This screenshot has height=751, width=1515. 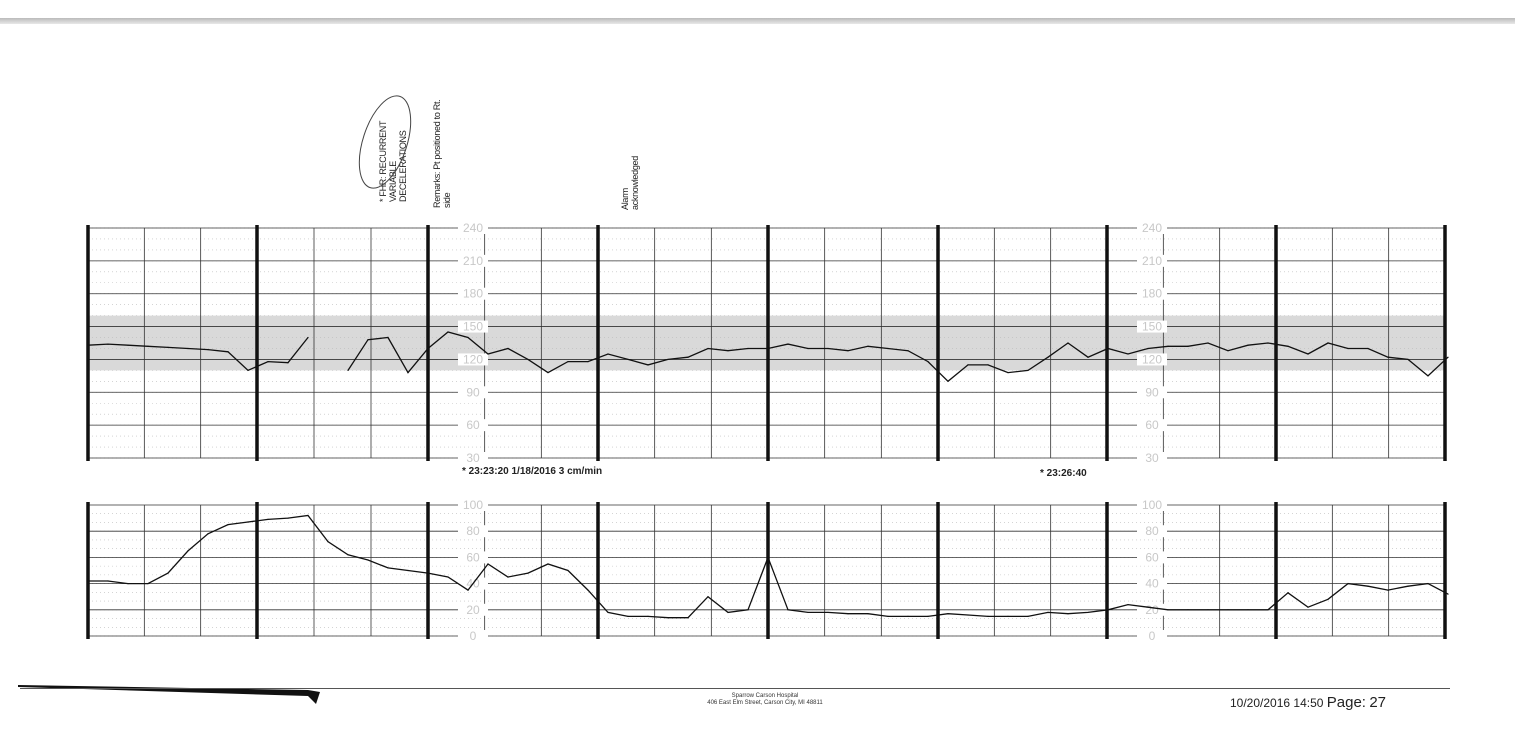 I want to click on fhr-trace, so click(x=768, y=357).